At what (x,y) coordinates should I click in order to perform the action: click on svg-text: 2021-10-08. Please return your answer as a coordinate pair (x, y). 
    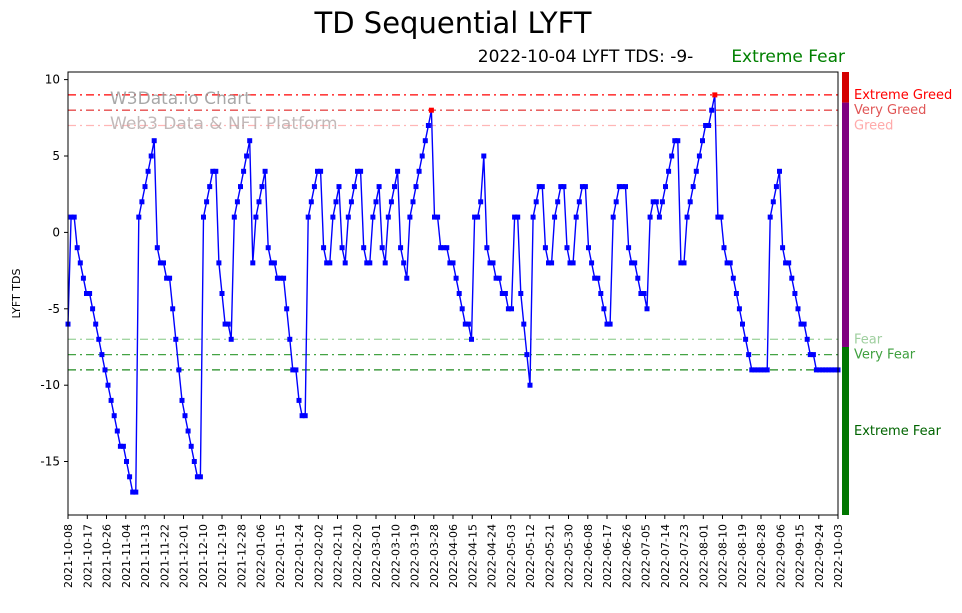
    Looking at the image, I should click on (68, 556).